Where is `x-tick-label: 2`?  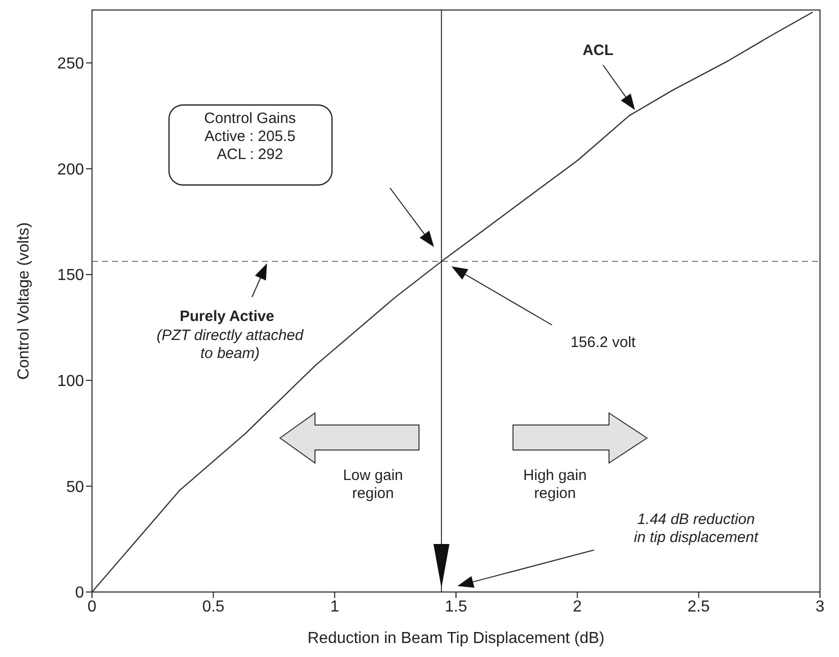 x-tick-label: 2 is located at coordinates (577, 607).